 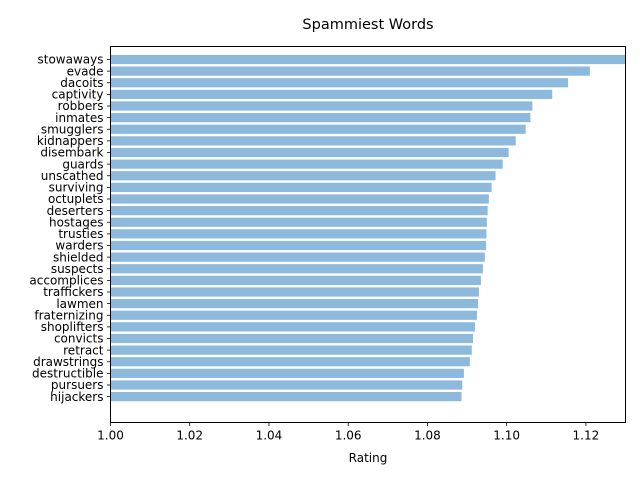 What do you see at coordinates (298, 222) in the screenshot?
I see `bar-hostages` at bounding box center [298, 222].